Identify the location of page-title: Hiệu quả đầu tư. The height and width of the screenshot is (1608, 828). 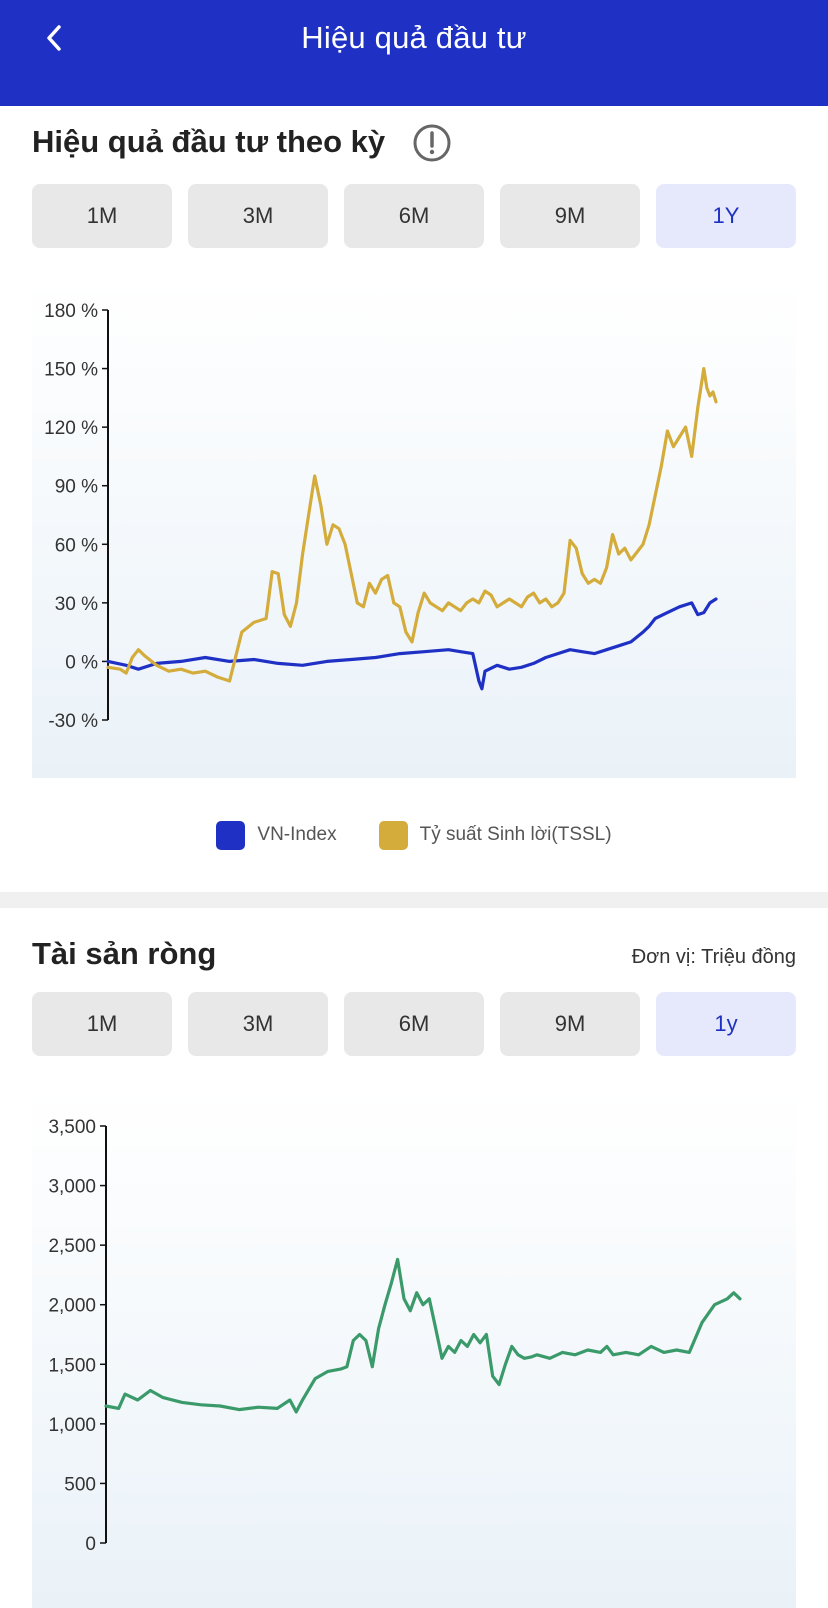
(414, 37).